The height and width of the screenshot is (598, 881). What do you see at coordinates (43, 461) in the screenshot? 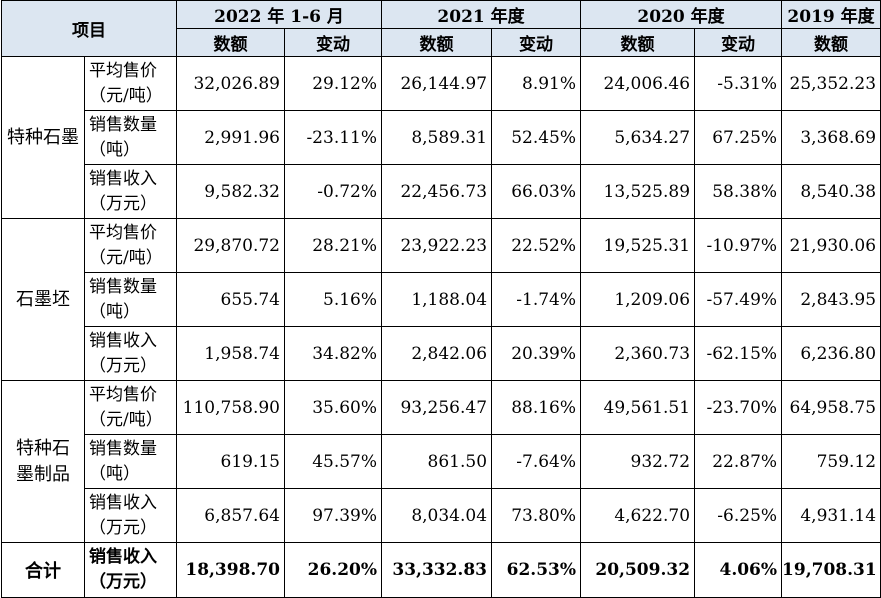
I see `category-cell: 特种石 墨制品` at bounding box center [43, 461].